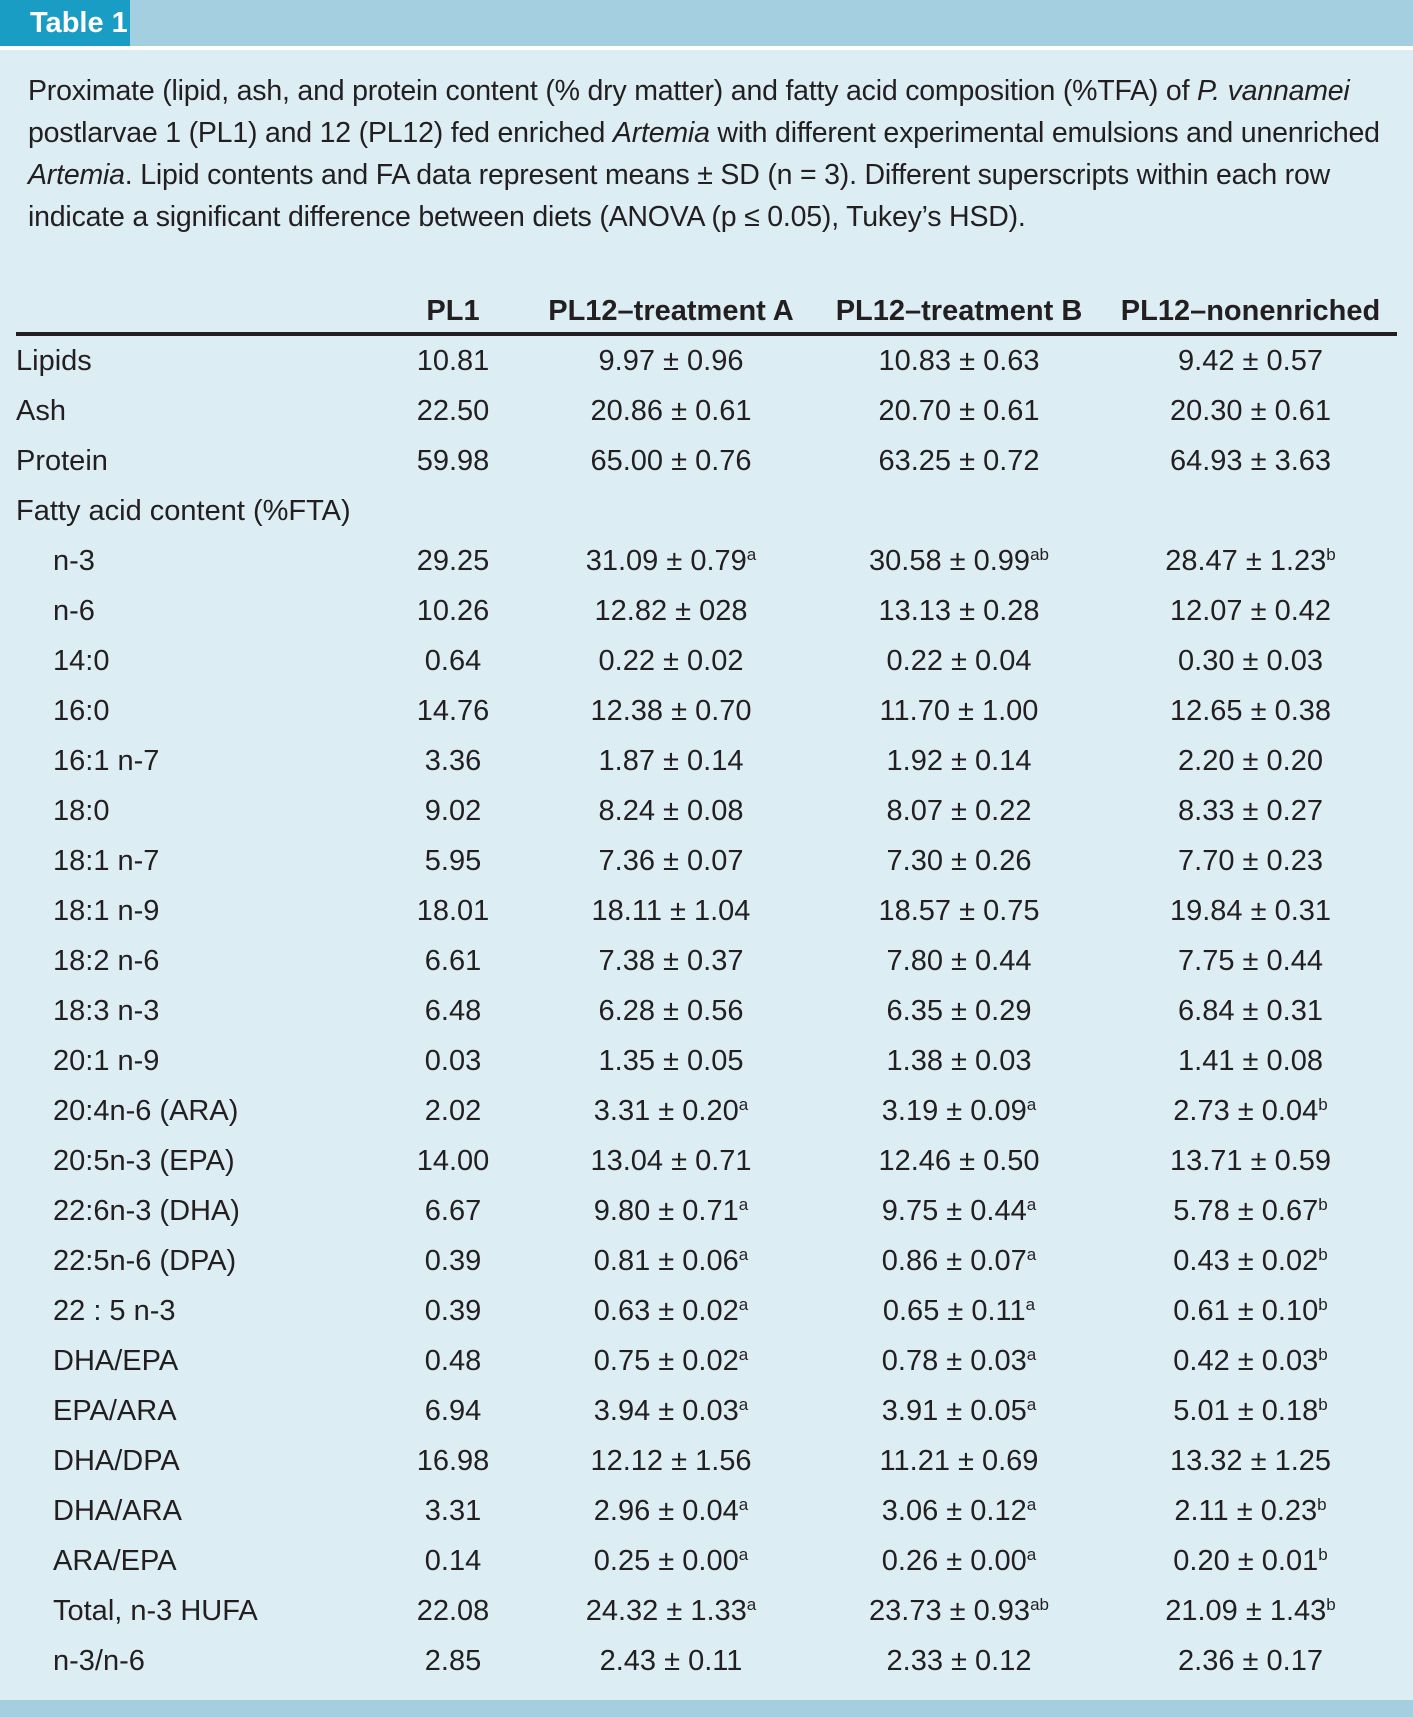 This screenshot has height=1717, width=1413. What do you see at coordinates (671, 961) in the screenshot?
I see `table-cell: 7.38 ± 0.37` at bounding box center [671, 961].